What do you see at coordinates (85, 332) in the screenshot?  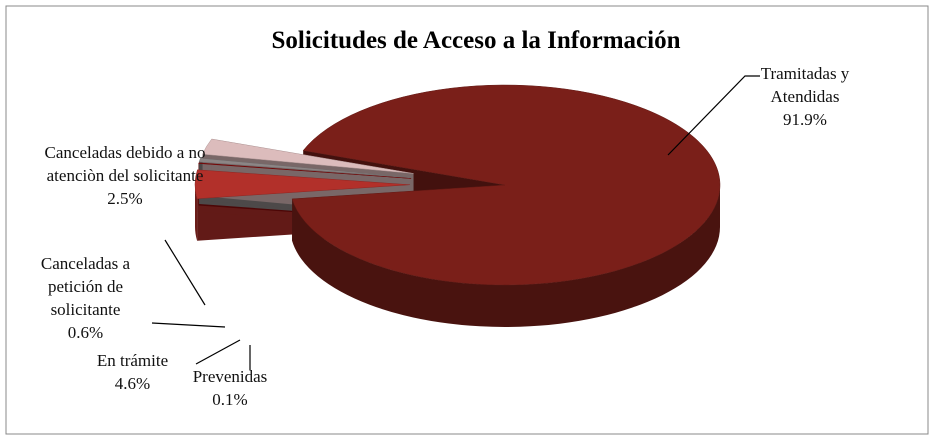 I see `label-value: 0.6%` at bounding box center [85, 332].